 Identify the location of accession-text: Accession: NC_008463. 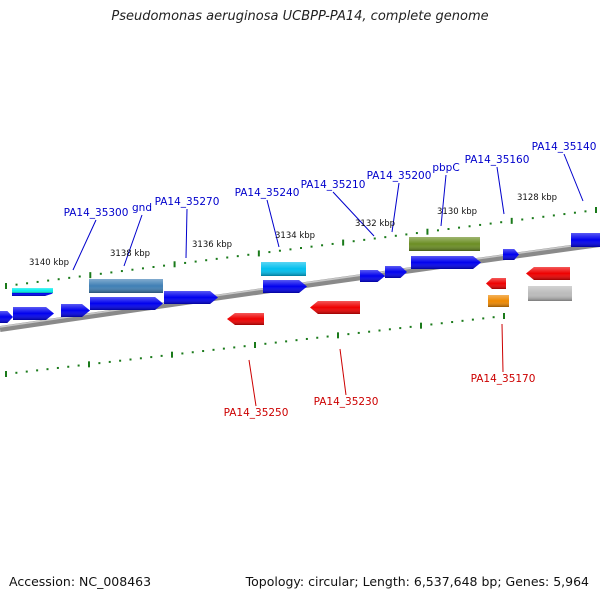
(80, 581).